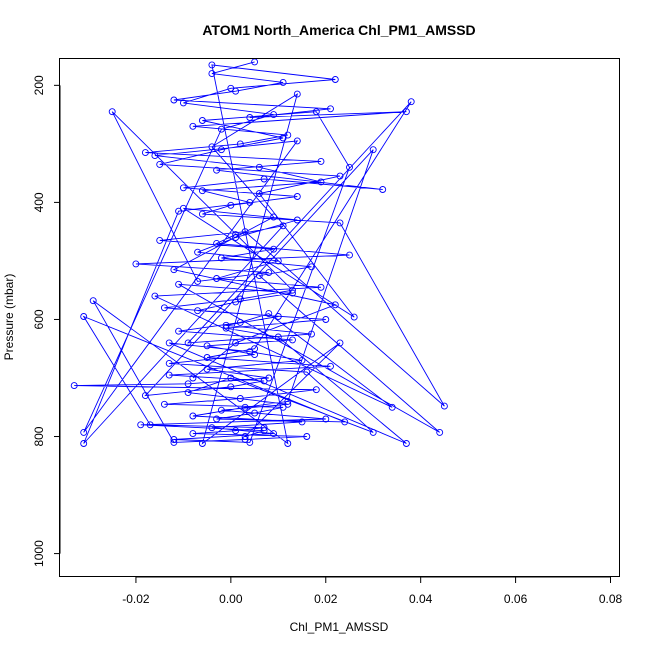 Image resolution: width=650 pixels, height=650 pixels. What do you see at coordinates (338, 30) in the screenshot?
I see `chart-title: ATOM1 North_America Chl_PM1_AMSSD` at bounding box center [338, 30].